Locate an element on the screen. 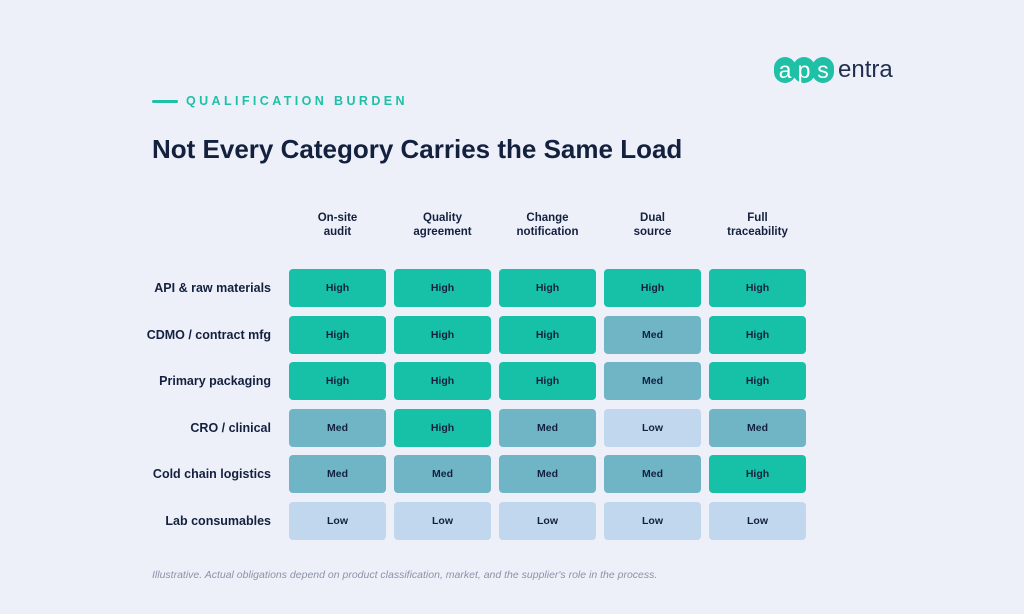 Image resolution: width=1024 pixels, height=614 pixels. column-header-line: Dual is located at coordinates (652, 218).